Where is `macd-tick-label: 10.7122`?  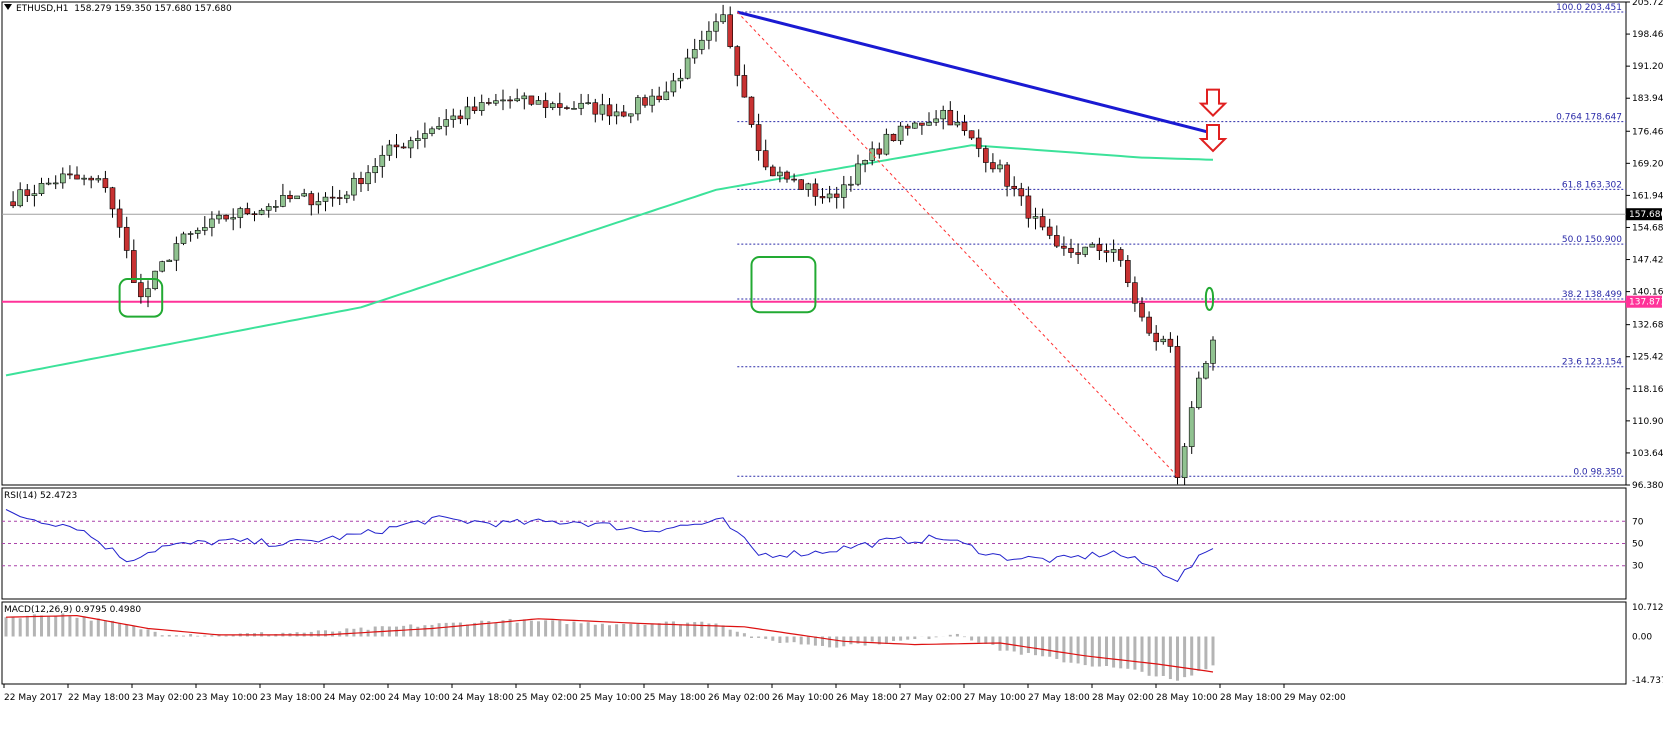
macd-tick-label: 10.7122 is located at coordinates (1647, 608).